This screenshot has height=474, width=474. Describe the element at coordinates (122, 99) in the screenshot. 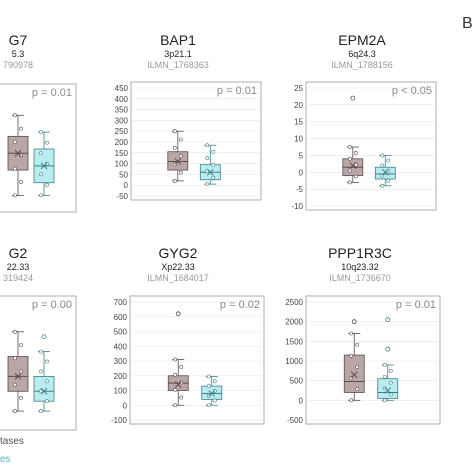

I see `y-tick-label: 400` at that location.